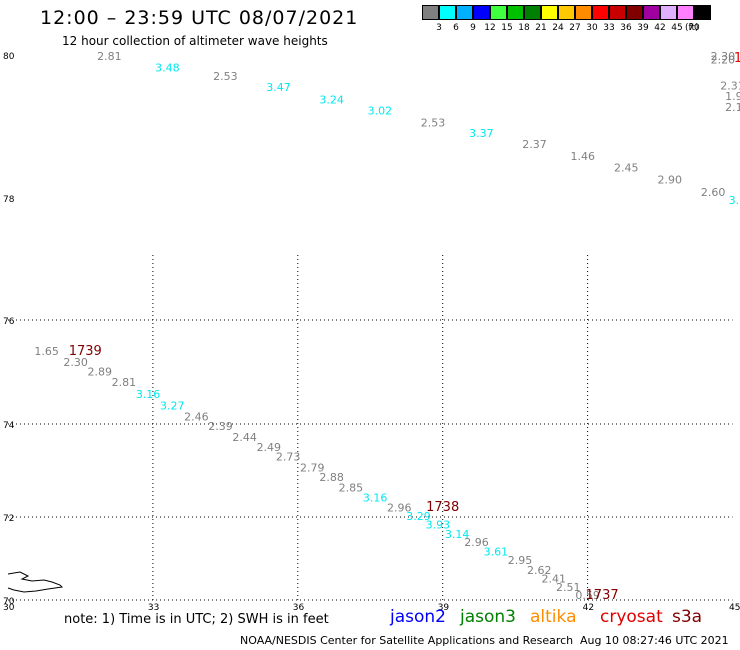  I want to click on pass-time-label: 1738, so click(442, 507).